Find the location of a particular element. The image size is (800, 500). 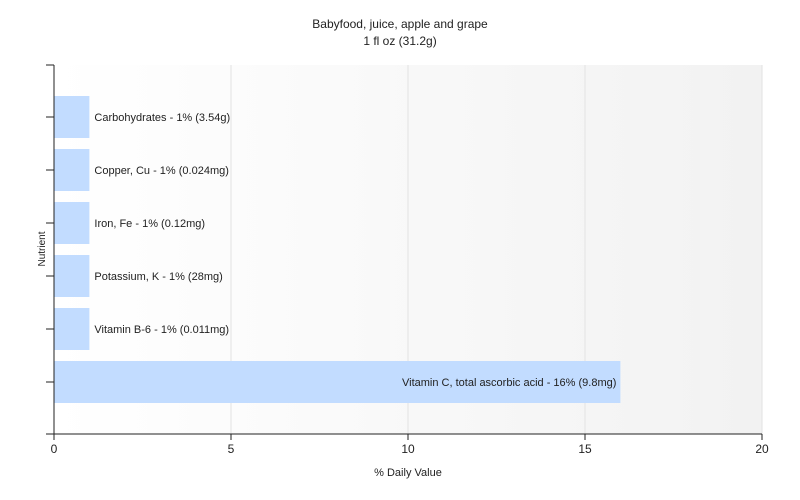

x-axis-label: % Daily Value is located at coordinates (408, 473).